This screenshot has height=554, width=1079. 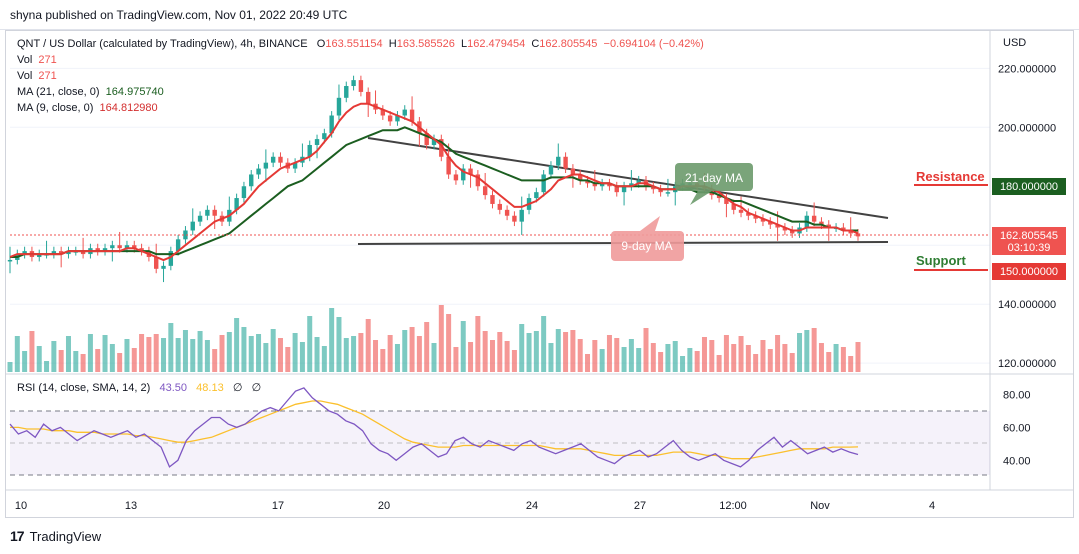 What do you see at coordinates (237, 388) in the screenshot?
I see `rsi-extra-1: ∅` at bounding box center [237, 388].